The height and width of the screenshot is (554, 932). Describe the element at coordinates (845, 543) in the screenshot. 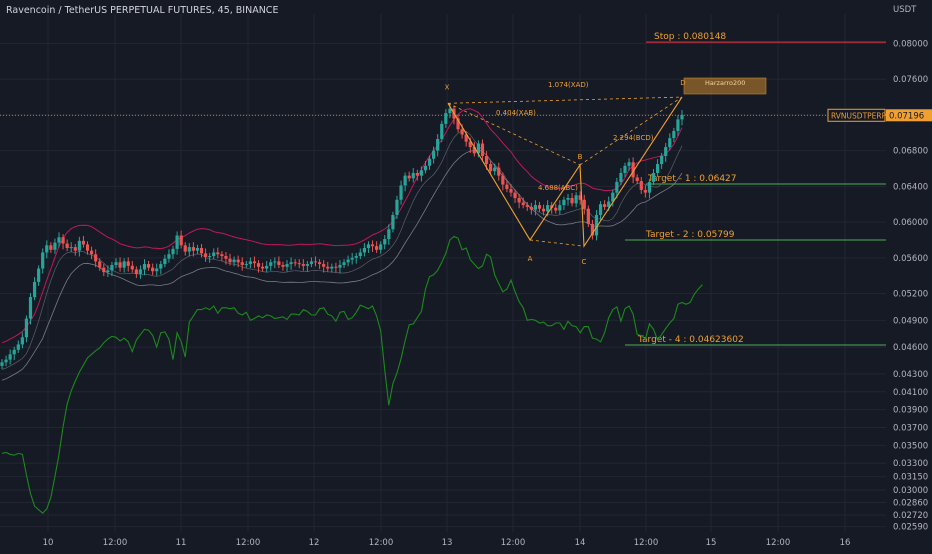

I see `x-tick-label: 16` at that location.